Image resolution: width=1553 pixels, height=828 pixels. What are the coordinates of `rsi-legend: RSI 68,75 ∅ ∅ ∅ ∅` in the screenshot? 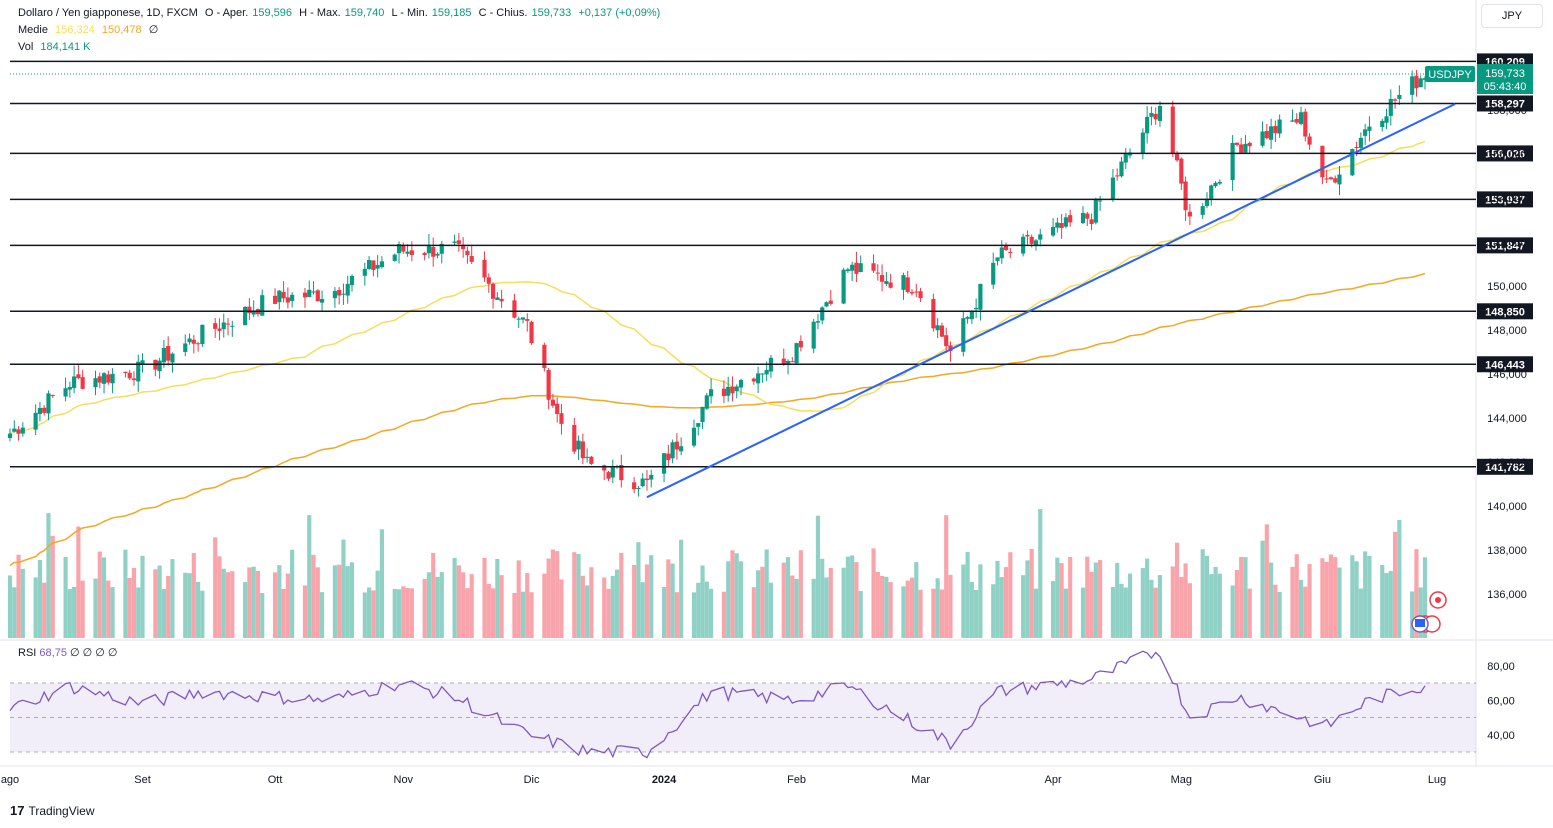 It's located at (68, 652).